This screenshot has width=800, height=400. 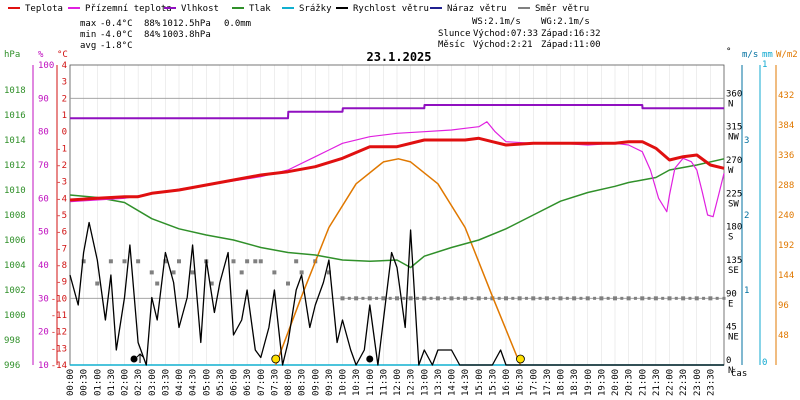 I want to click on tick-pressure: 996, so click(x=12, y=366).